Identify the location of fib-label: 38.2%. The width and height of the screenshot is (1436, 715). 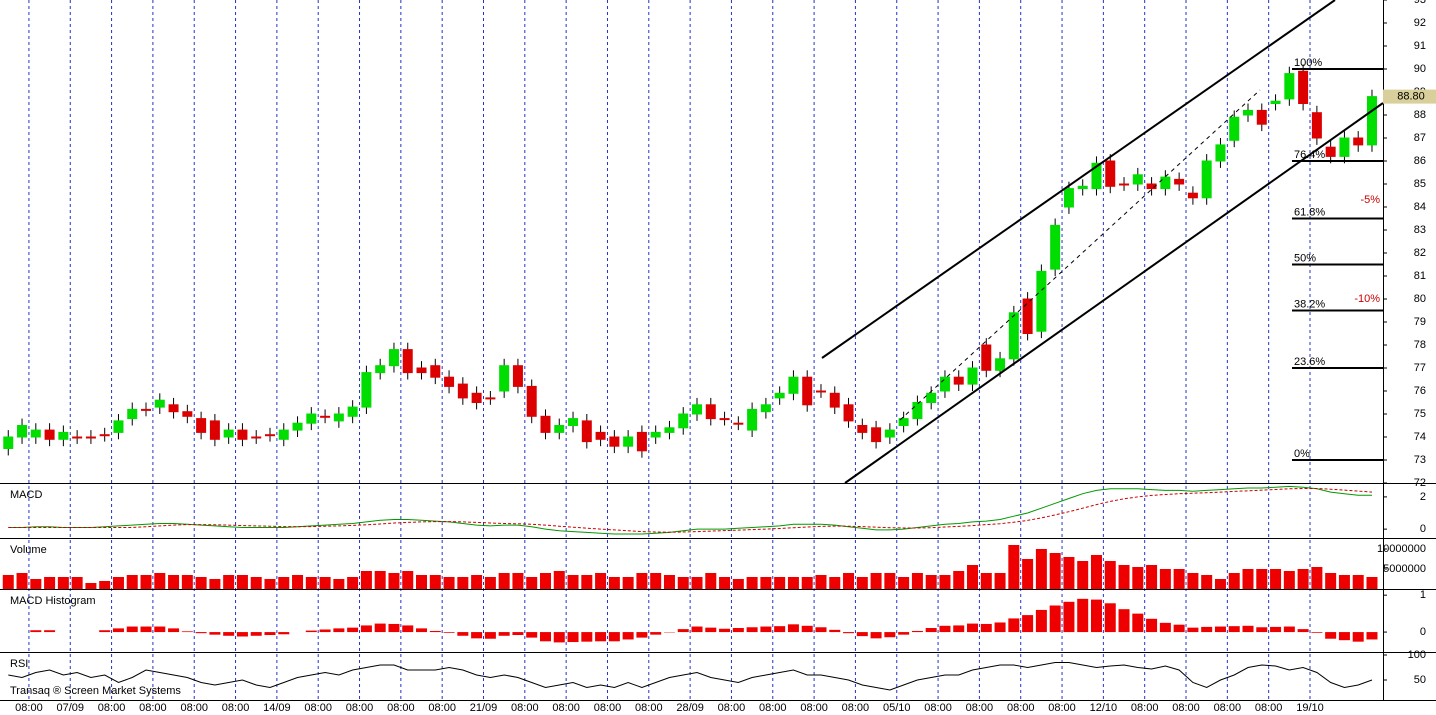
(1309, 304).